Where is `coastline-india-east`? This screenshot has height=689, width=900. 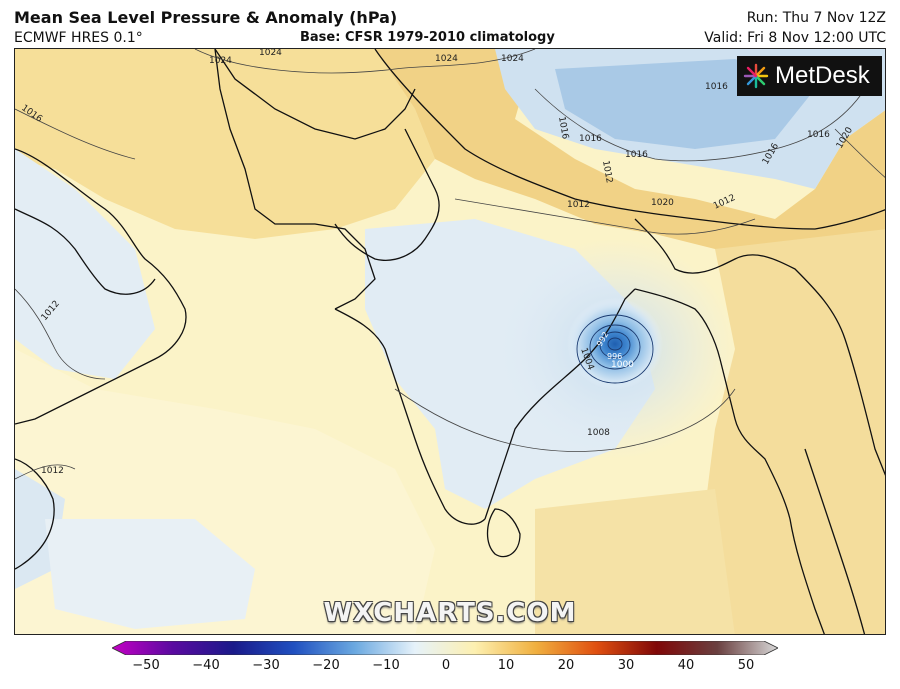 coastline-india-east is located at coordinates (560, 404).